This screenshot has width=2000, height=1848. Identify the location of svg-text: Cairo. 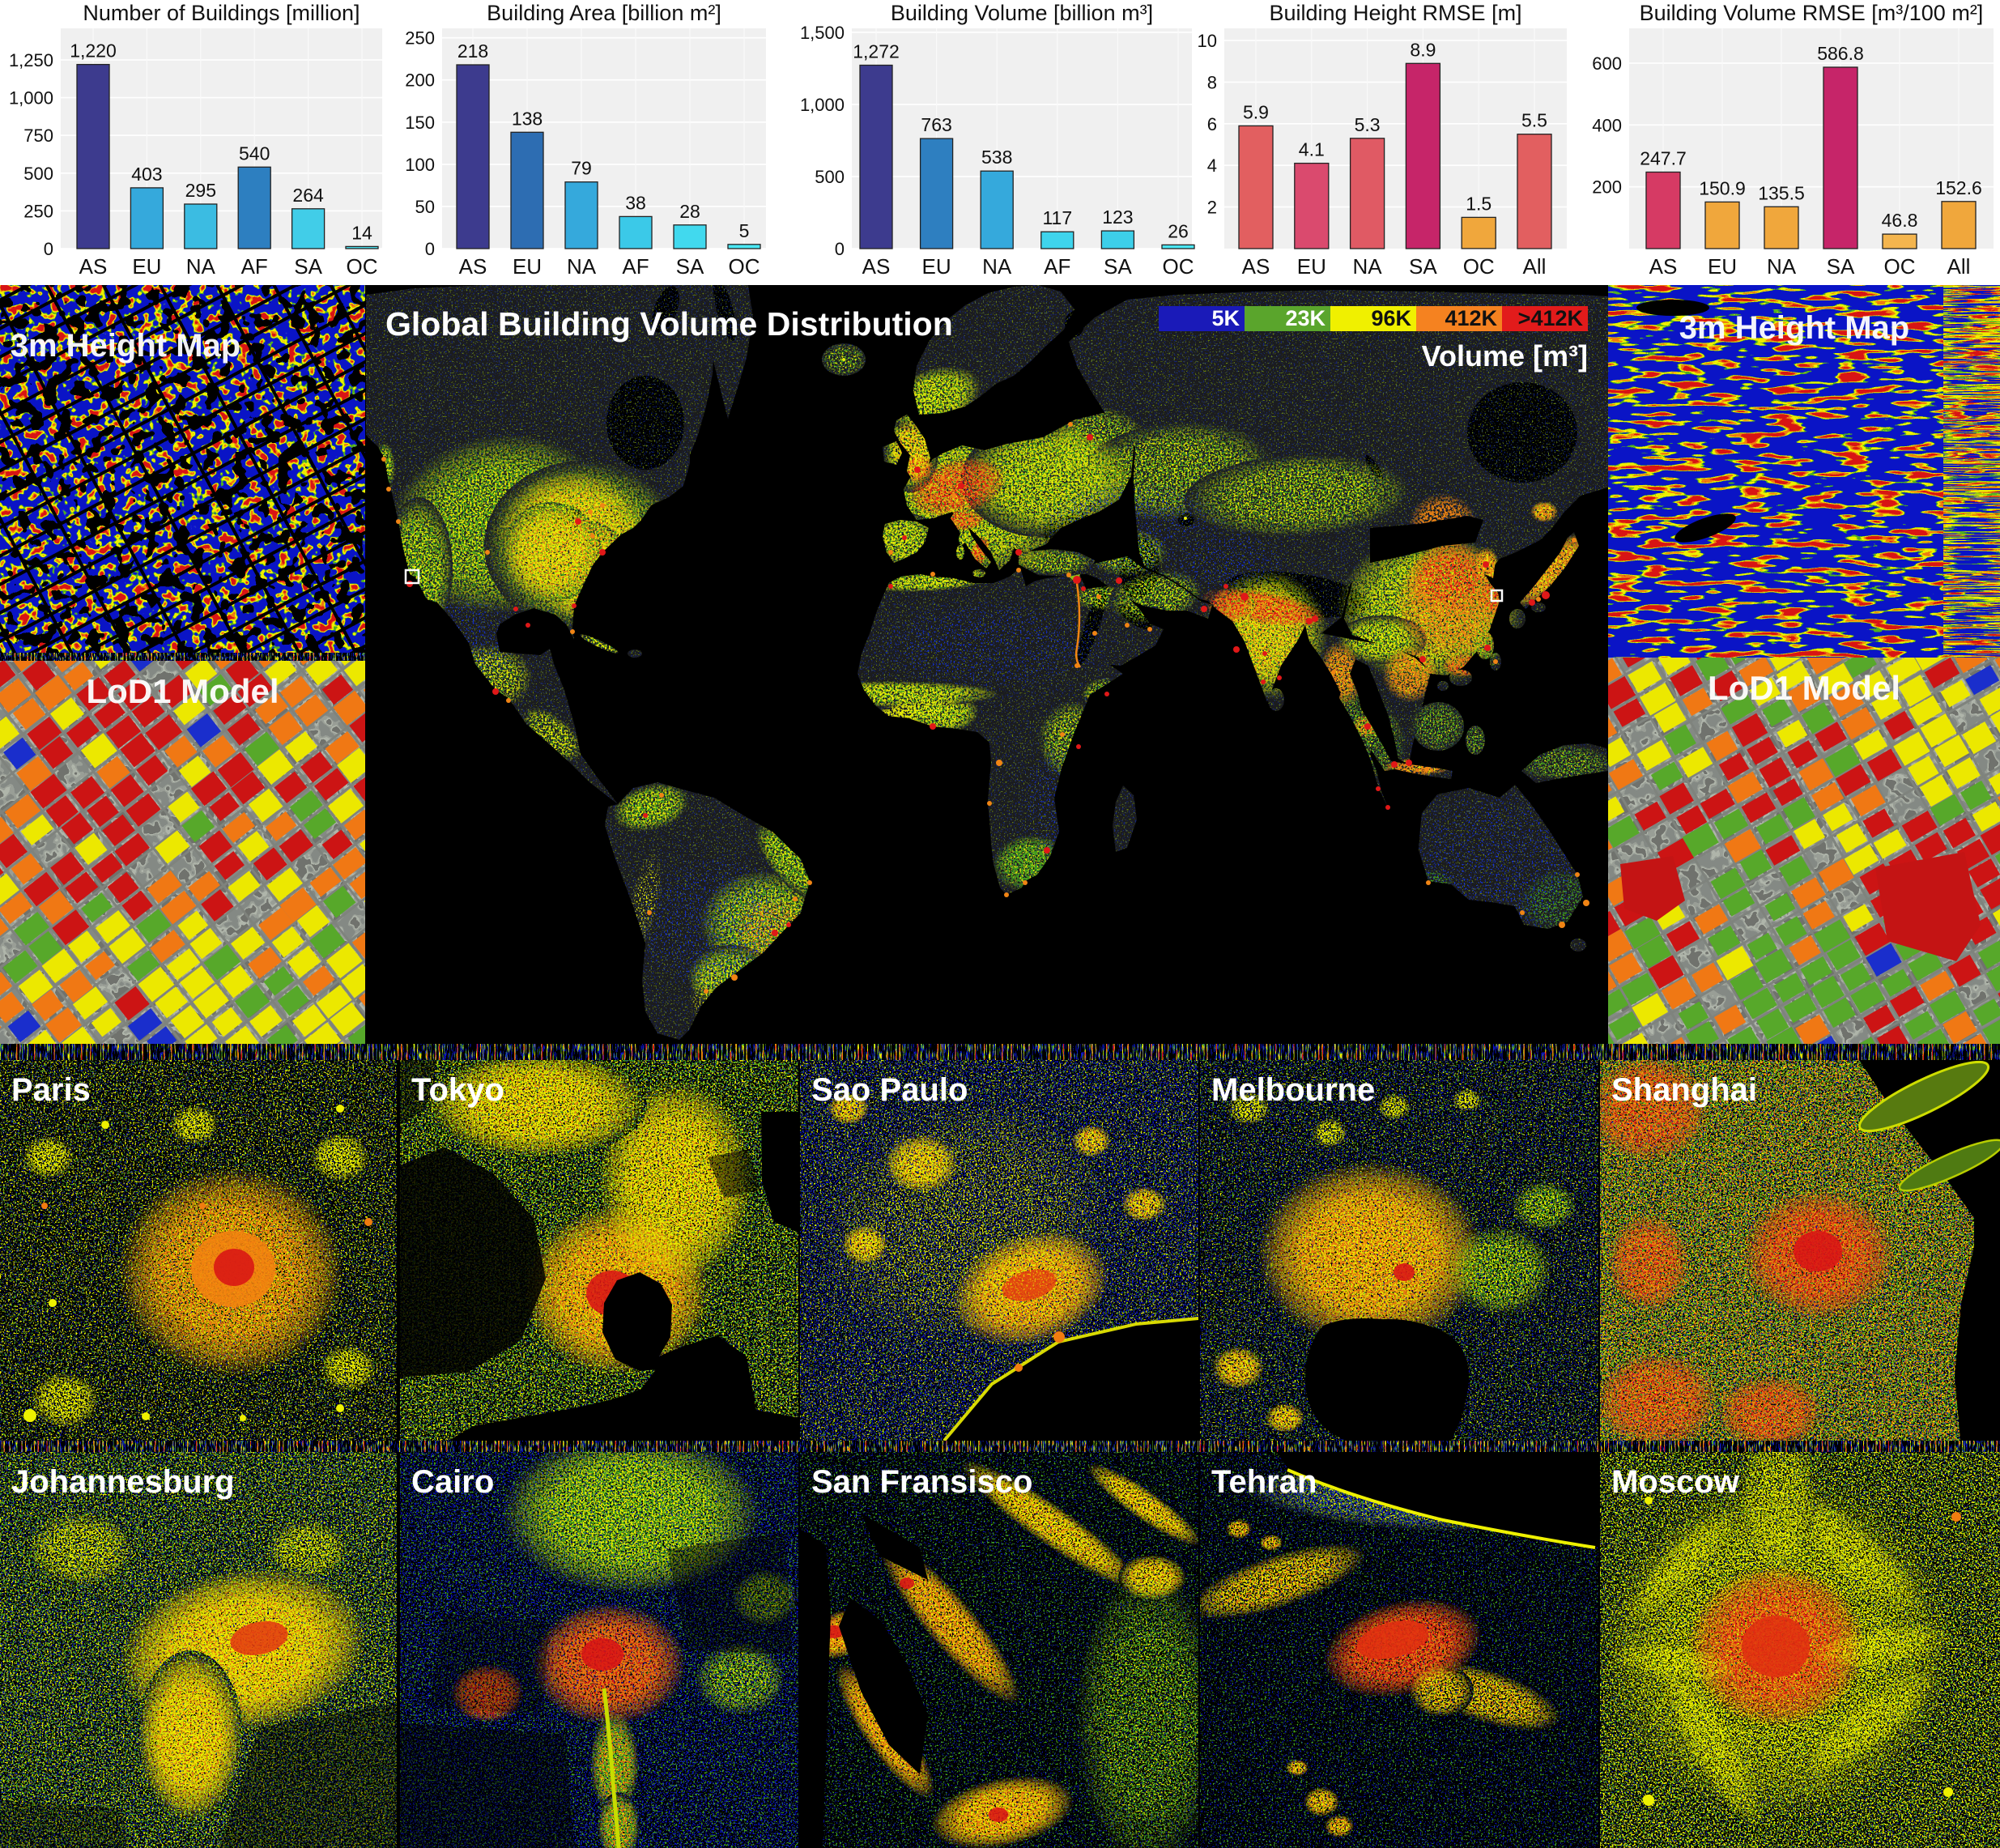
(453, 1482).